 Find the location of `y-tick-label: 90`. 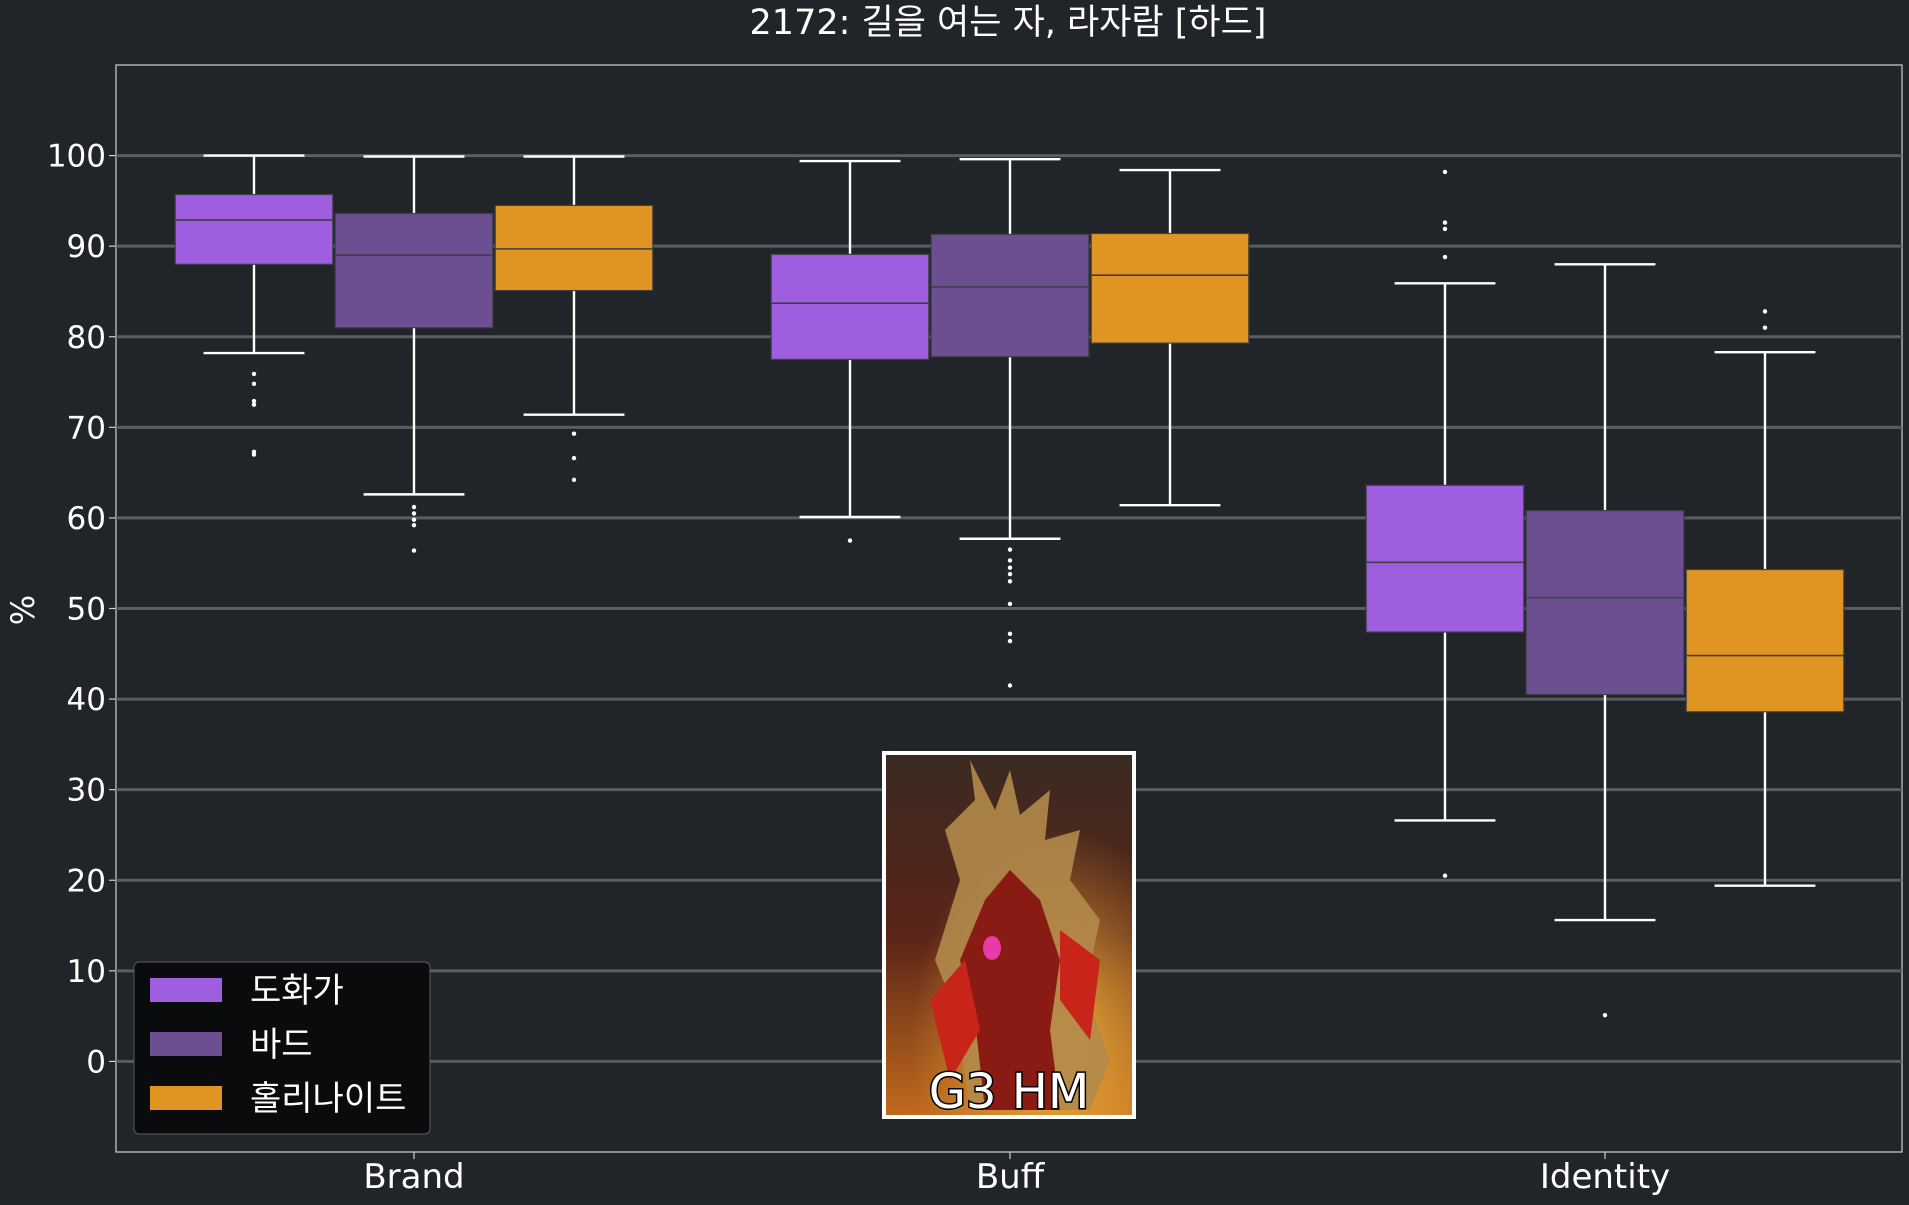

y-tick-label: 90 is located at coordinates (86, 247).